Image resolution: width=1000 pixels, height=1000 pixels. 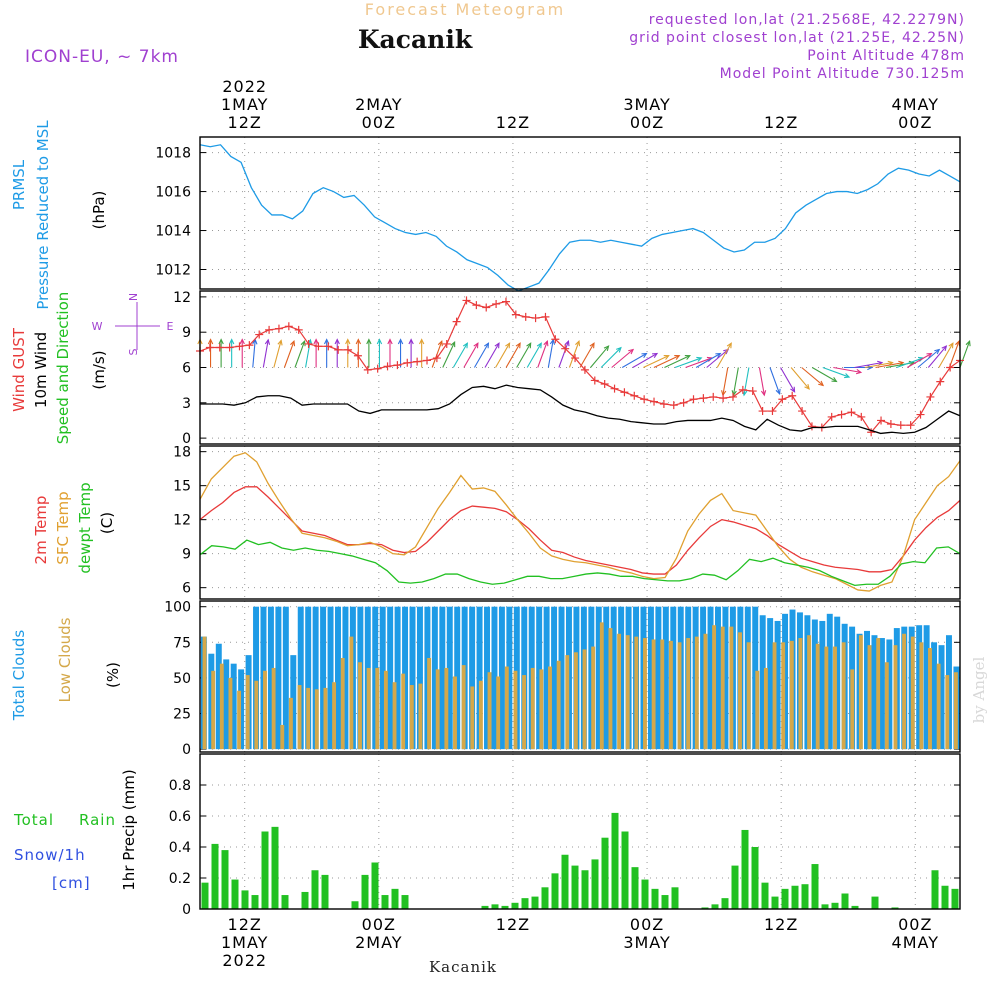 I want to click on panel-frame, so click(x=580, y=367).